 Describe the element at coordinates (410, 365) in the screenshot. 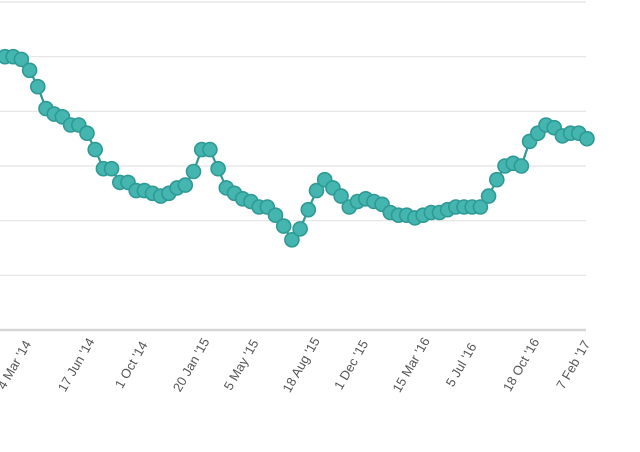

I see `x-tick-label: 15 Mar '16` at that location.